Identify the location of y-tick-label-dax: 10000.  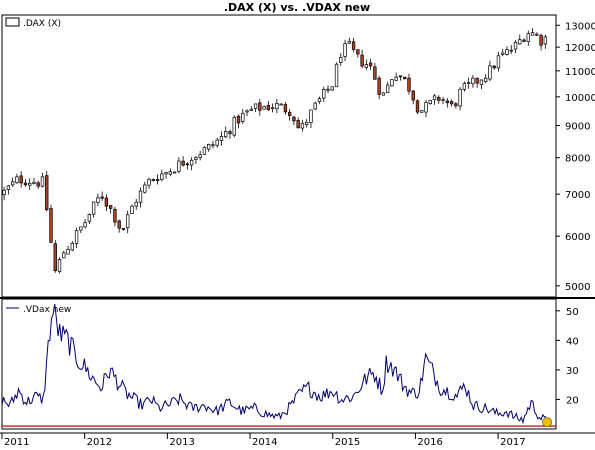
(580, 98).